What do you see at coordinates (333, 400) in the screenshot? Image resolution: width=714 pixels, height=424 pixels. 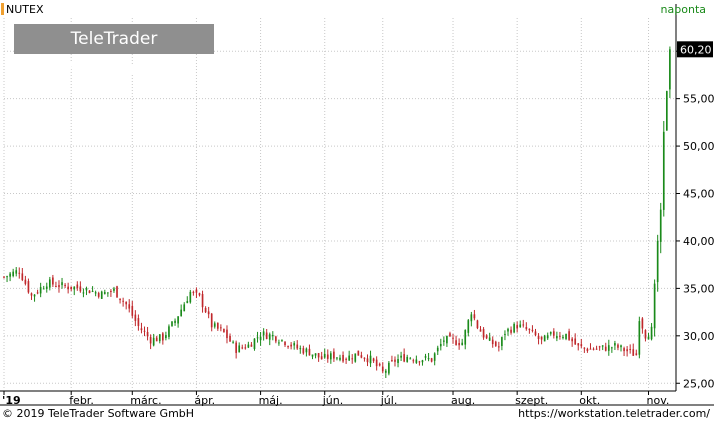 I see `x-tick-label: jún.` at bounding box center [333, 400].